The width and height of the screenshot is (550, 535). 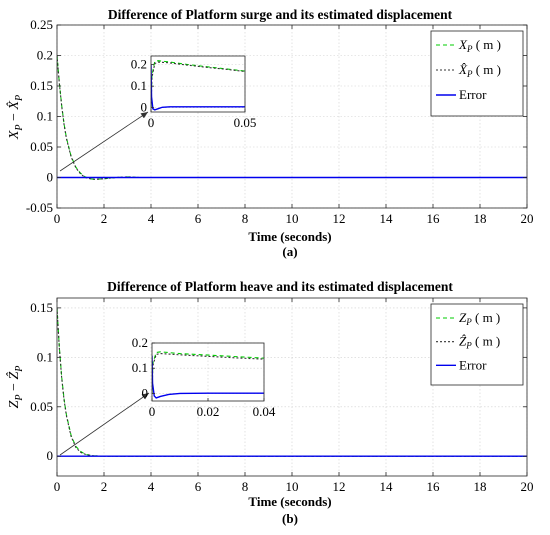 What do you see at coordinates (289, 251) in the screenshot?
I see `panel-caption: (a)` at bounding box center [289, 251].